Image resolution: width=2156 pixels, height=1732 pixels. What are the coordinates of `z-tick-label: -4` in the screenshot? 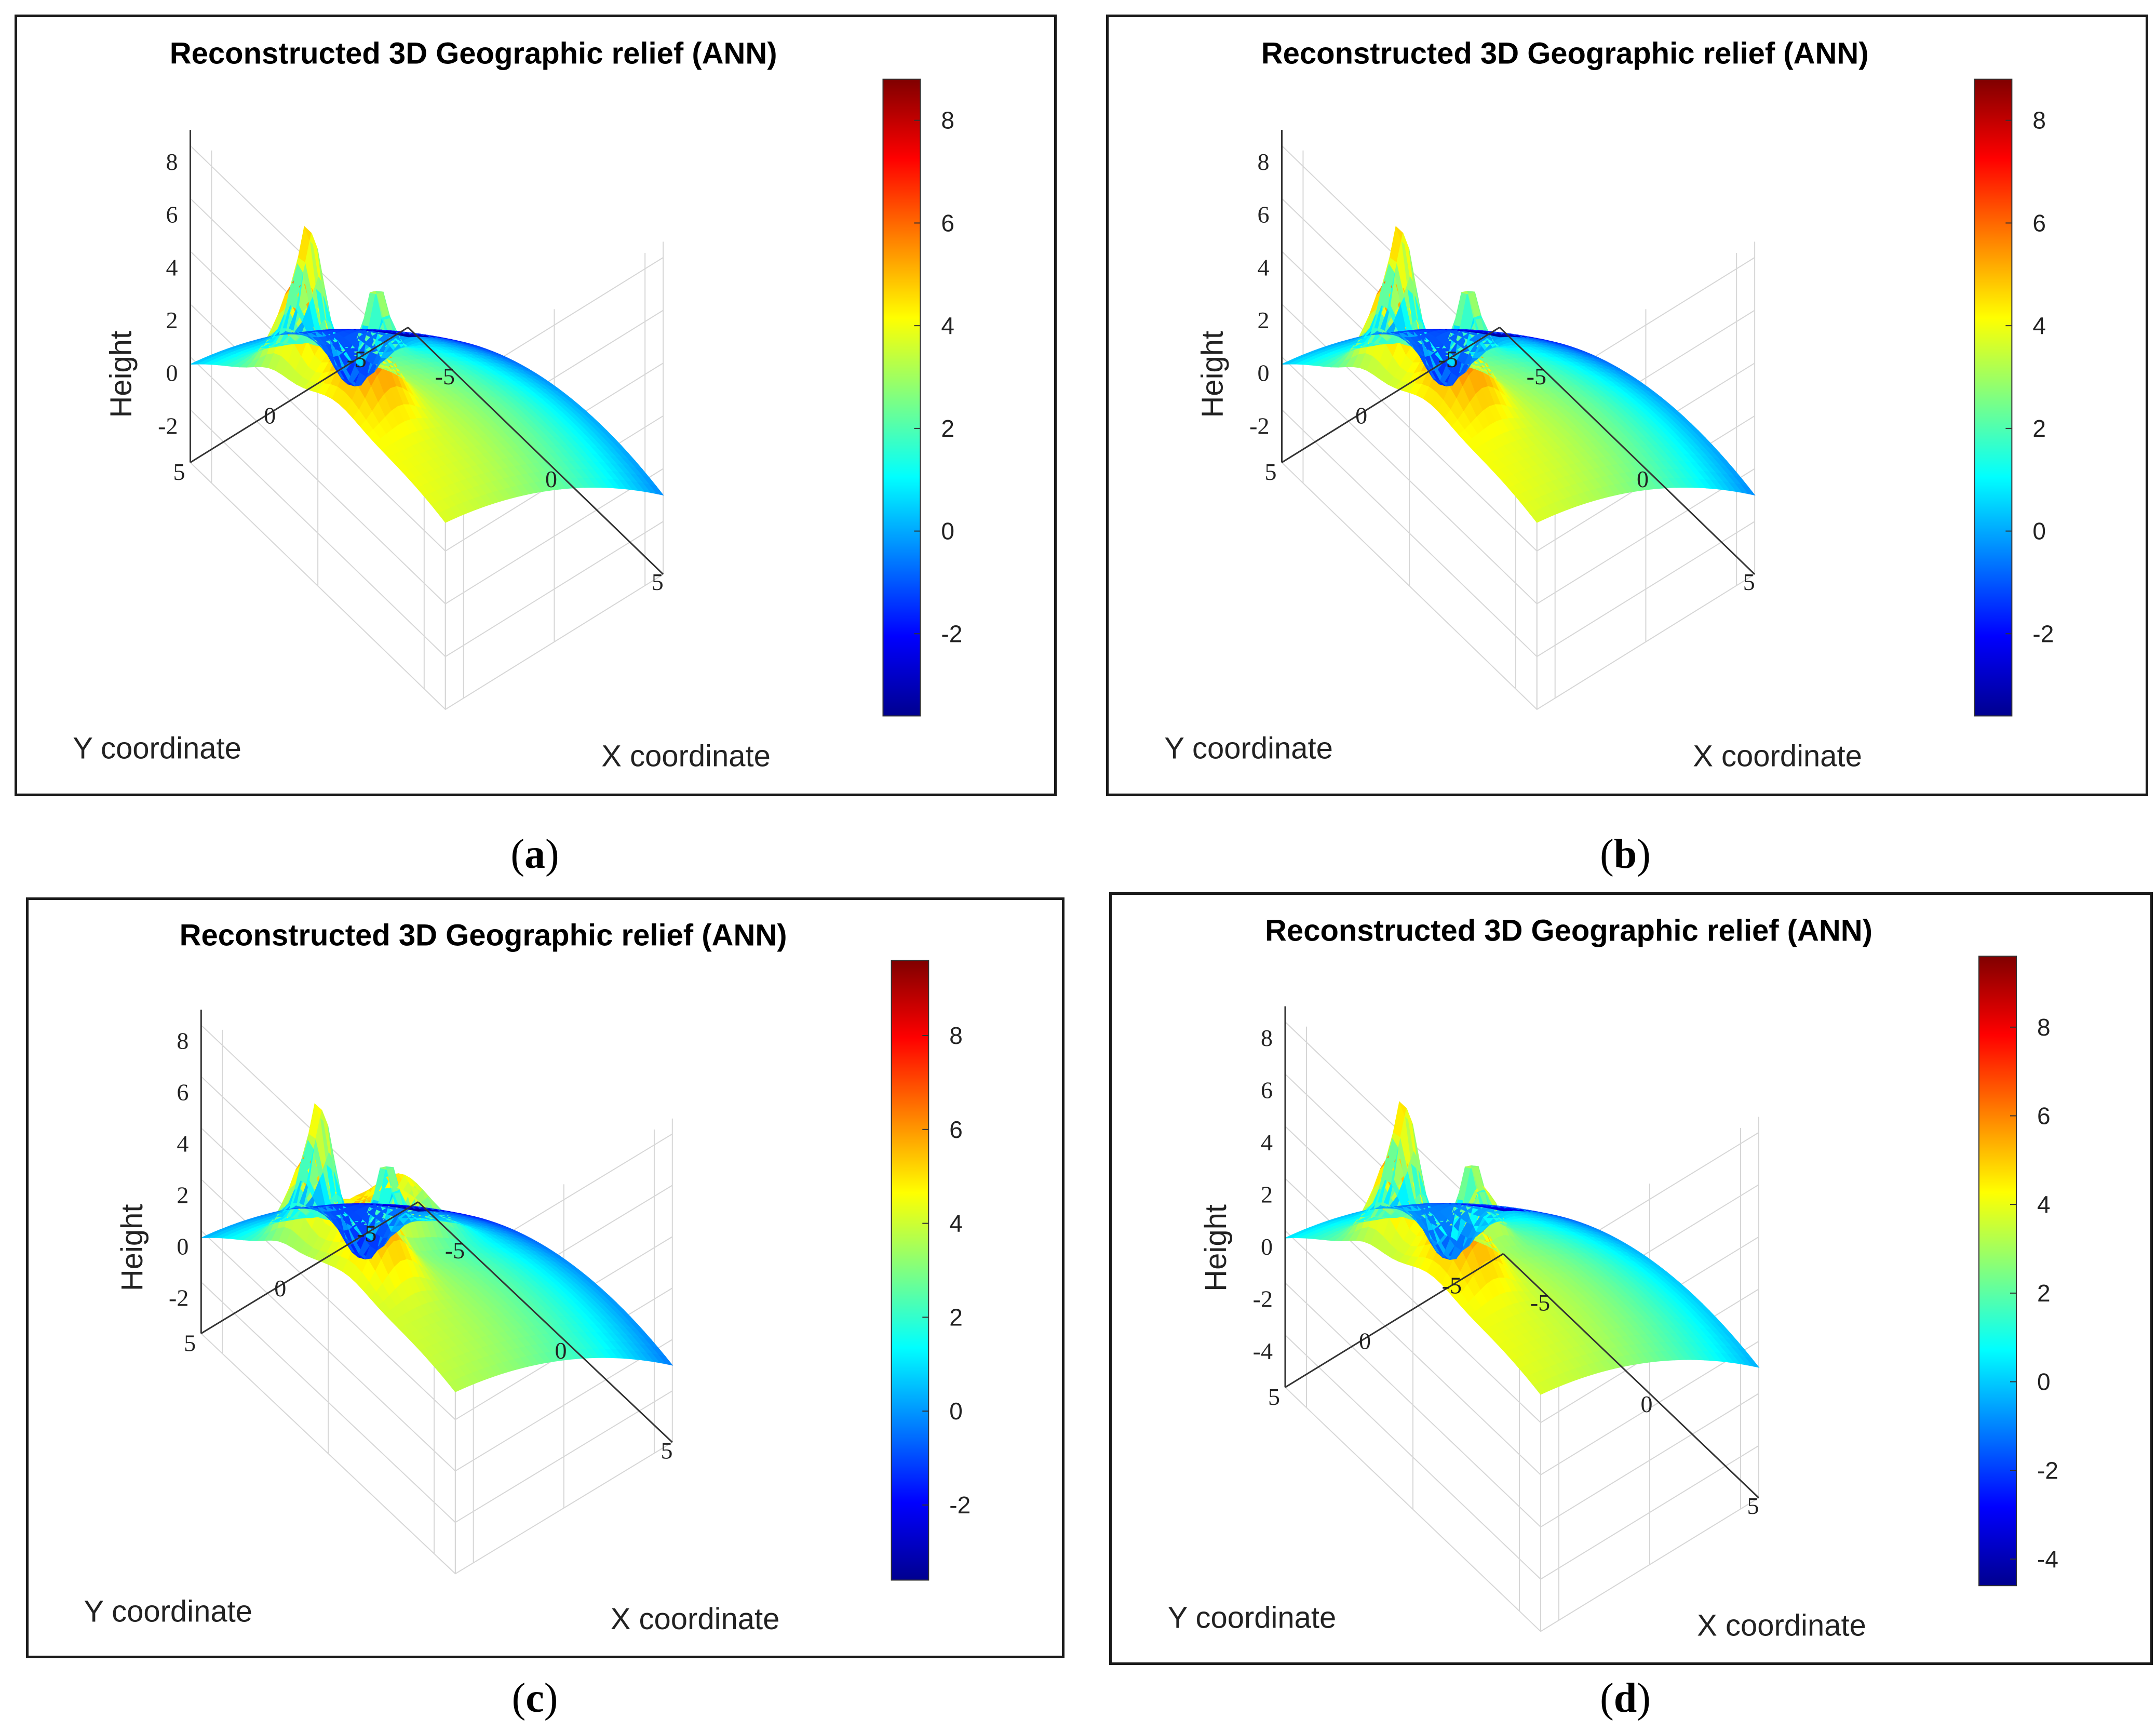 It's located at (1263, 1351).